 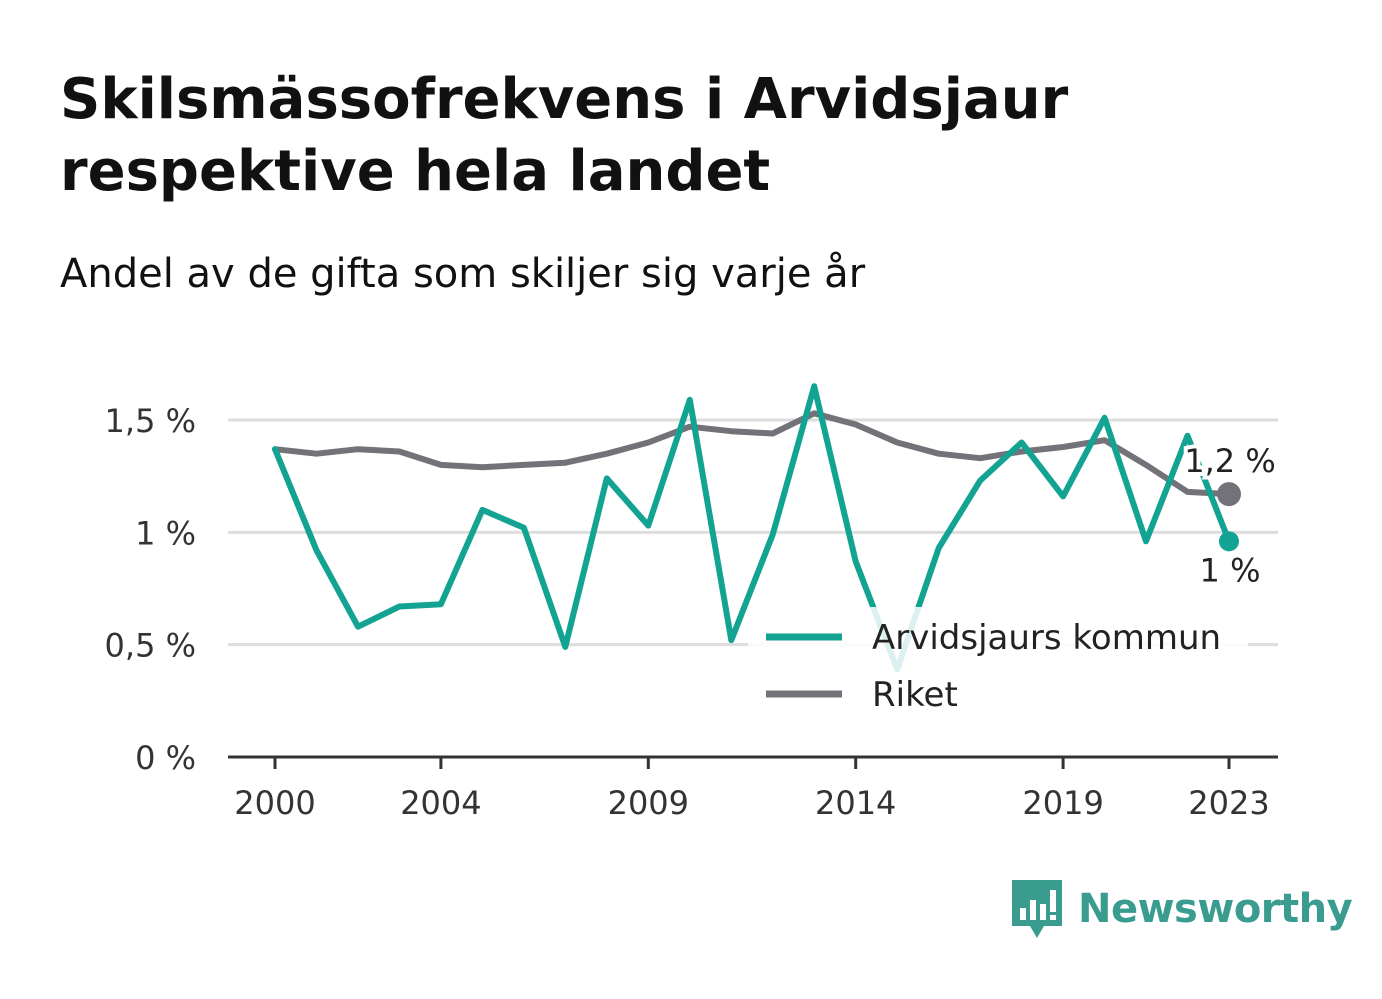 I want to click on y-tick-label: 1 %, so click(x=165, y=533).